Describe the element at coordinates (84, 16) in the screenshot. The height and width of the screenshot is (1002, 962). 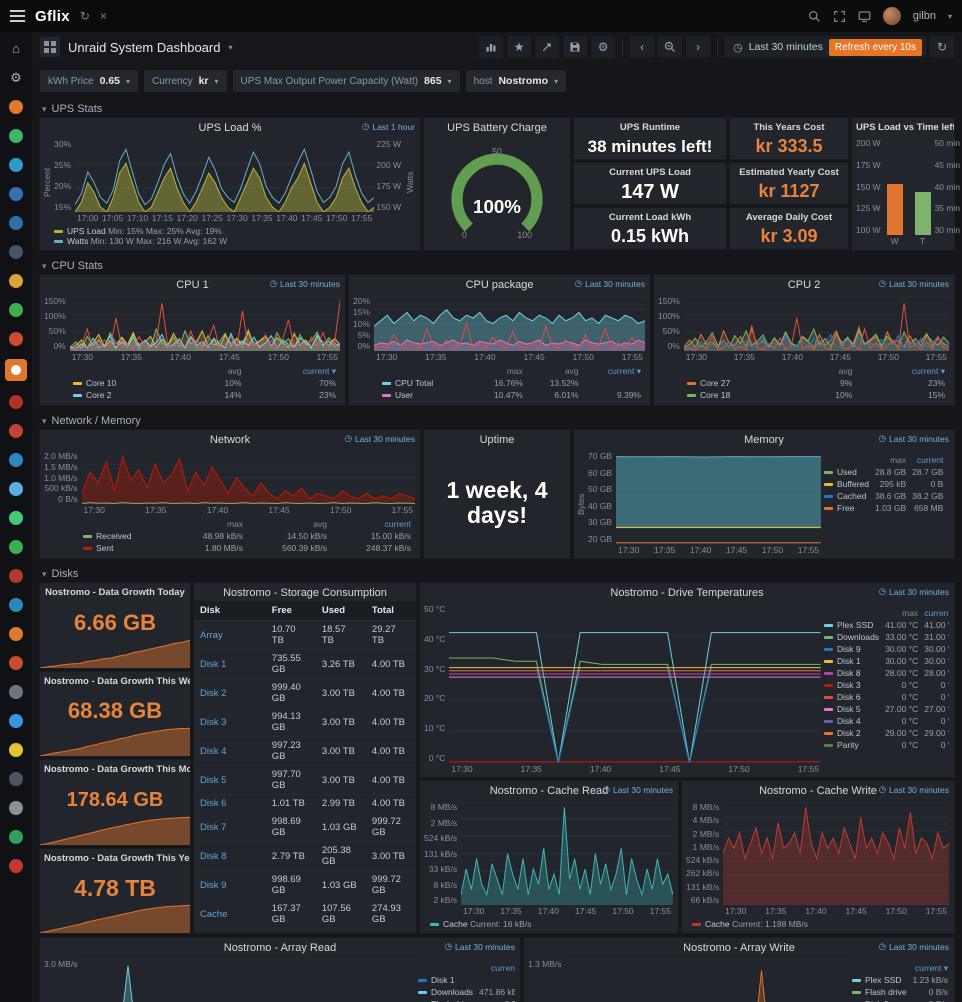
I see `refresh-snapshot-icon: ↻` at that location.